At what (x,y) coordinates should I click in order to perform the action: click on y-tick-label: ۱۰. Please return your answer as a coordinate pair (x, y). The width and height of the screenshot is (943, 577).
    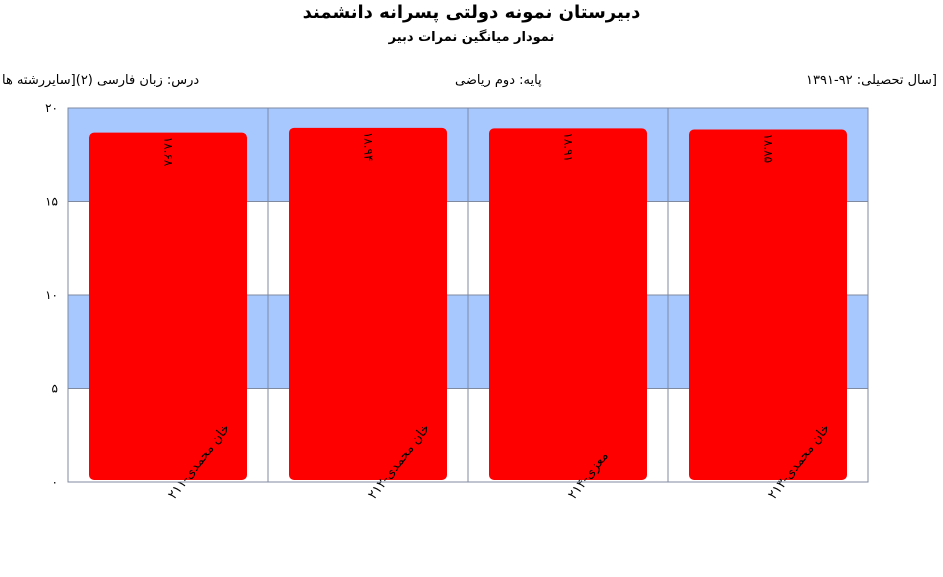
    Looking at the image, I should click on (51, 295).